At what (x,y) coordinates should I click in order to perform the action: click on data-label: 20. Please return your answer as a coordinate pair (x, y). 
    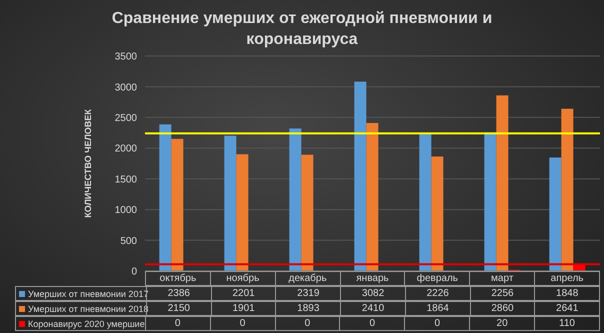
    Looking at the image, I should click on (501, 323).